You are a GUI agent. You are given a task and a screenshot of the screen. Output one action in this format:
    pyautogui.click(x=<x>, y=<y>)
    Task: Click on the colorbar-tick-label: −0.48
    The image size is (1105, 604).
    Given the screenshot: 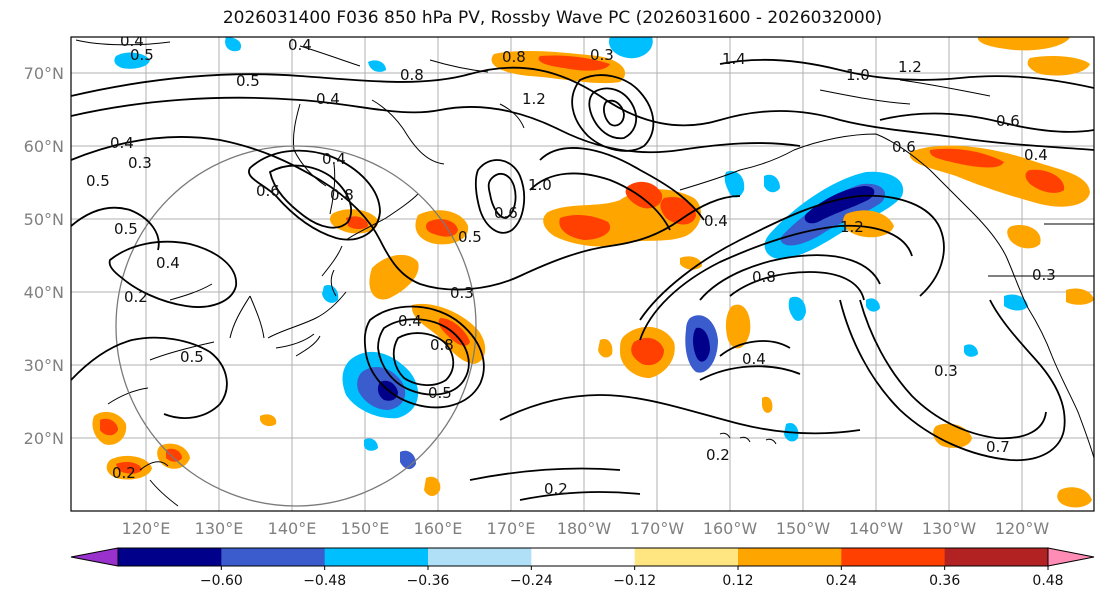 What is the action you would take?
    pyautogui.click(x=324, y=581)
    